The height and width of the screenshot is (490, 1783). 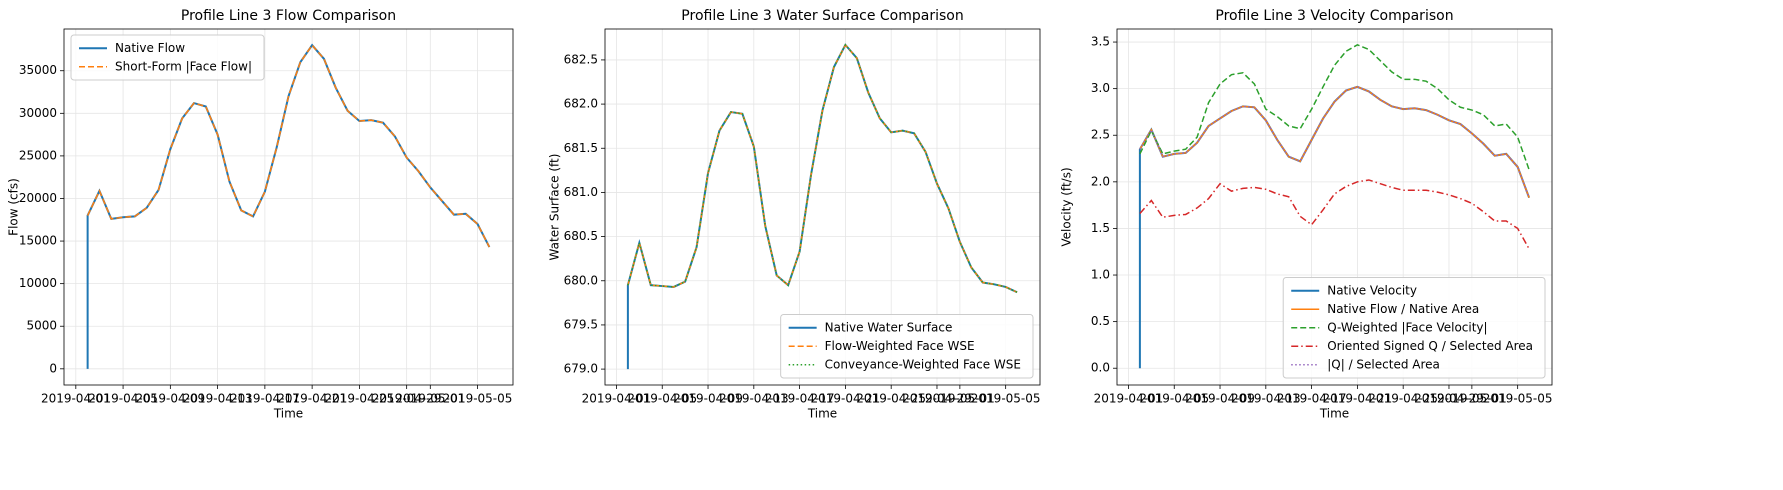 I want to click on y-tick-label: 3.0, so click(x=1100, y=88).